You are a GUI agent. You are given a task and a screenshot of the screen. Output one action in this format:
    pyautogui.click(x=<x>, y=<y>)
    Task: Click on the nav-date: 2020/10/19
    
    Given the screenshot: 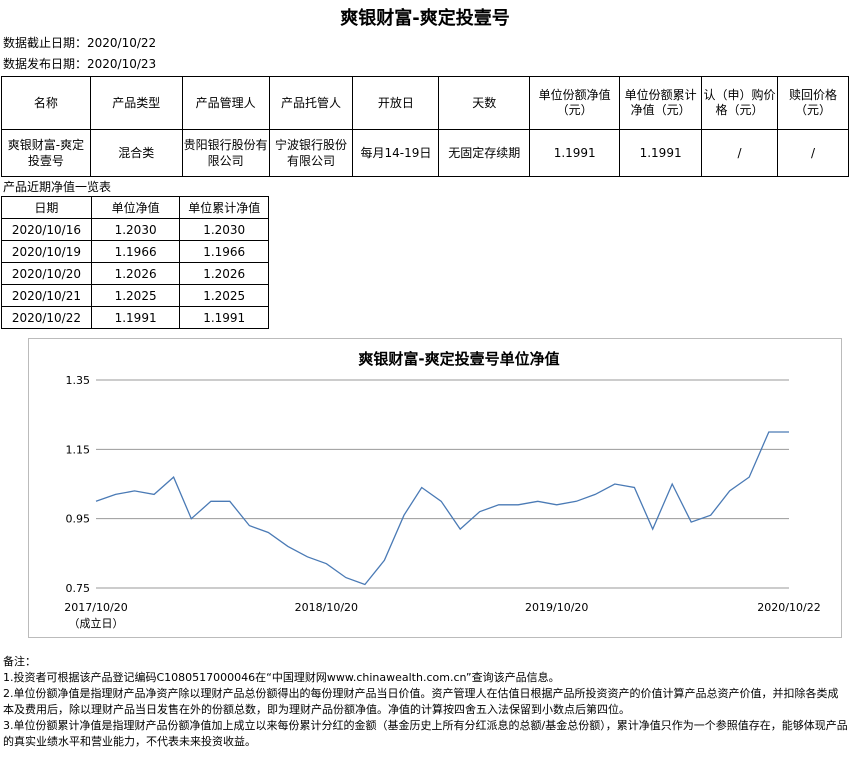 What is the action you would take?
    pyautogui.click(x=46, y=251)
    